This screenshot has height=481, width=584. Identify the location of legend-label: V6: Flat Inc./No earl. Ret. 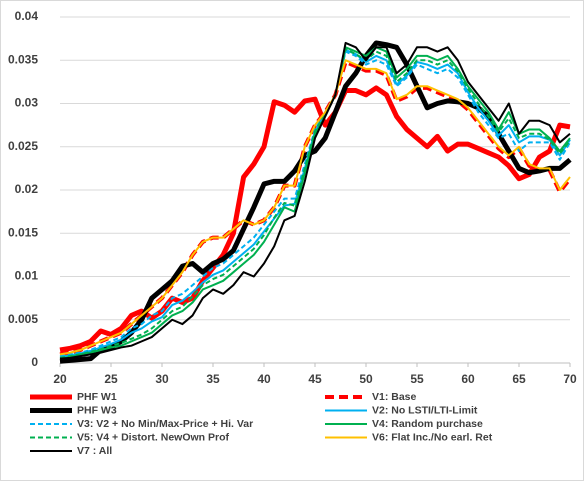
(432, 437).